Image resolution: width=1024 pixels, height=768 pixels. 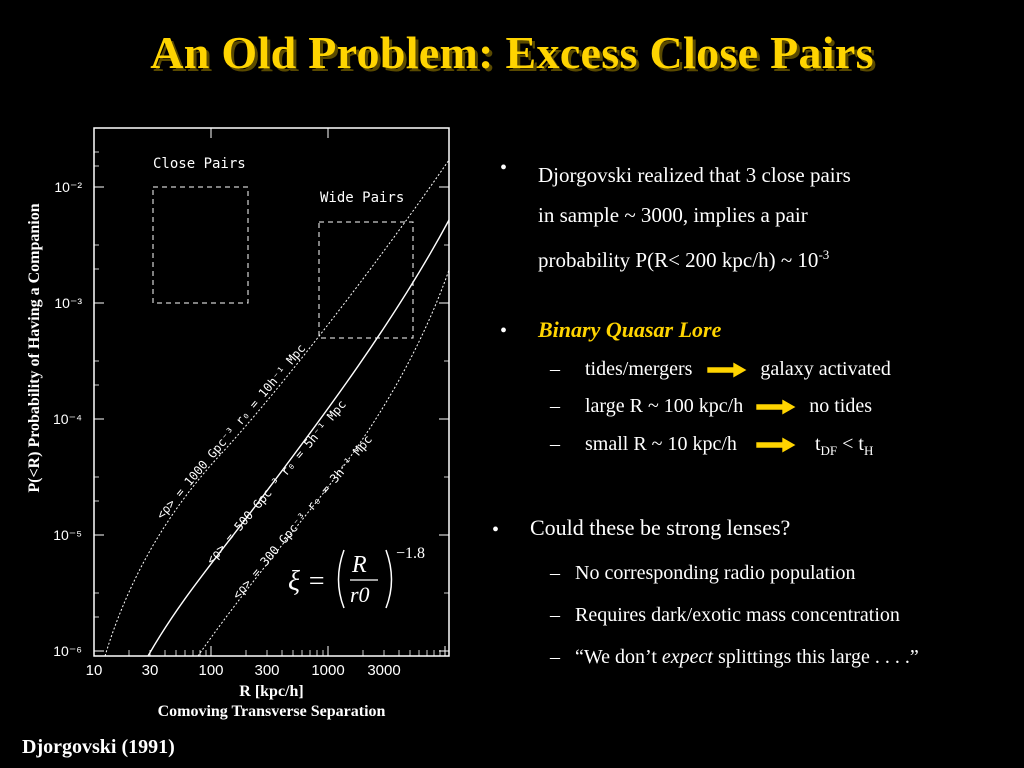 What do you see at coordinates (362, 198) in the screenshot?
I see `wide-pairs-label: Wide Pairs` at bounding box center [362, 198].